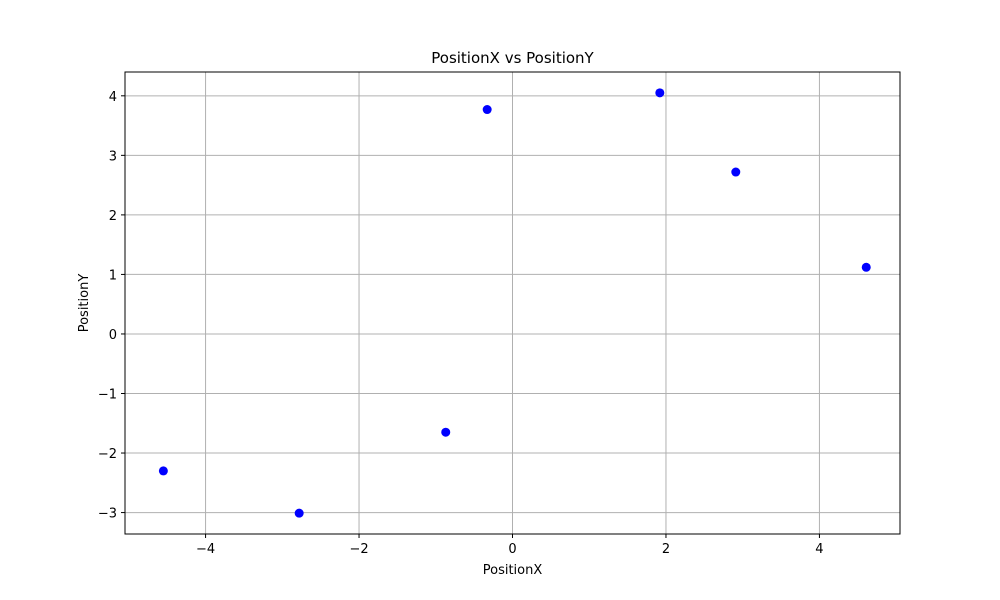  What do you see at coordinates (113, 156) in the screenshot?
I see `y-tick-label: 3` at bounding box center [113, 156].